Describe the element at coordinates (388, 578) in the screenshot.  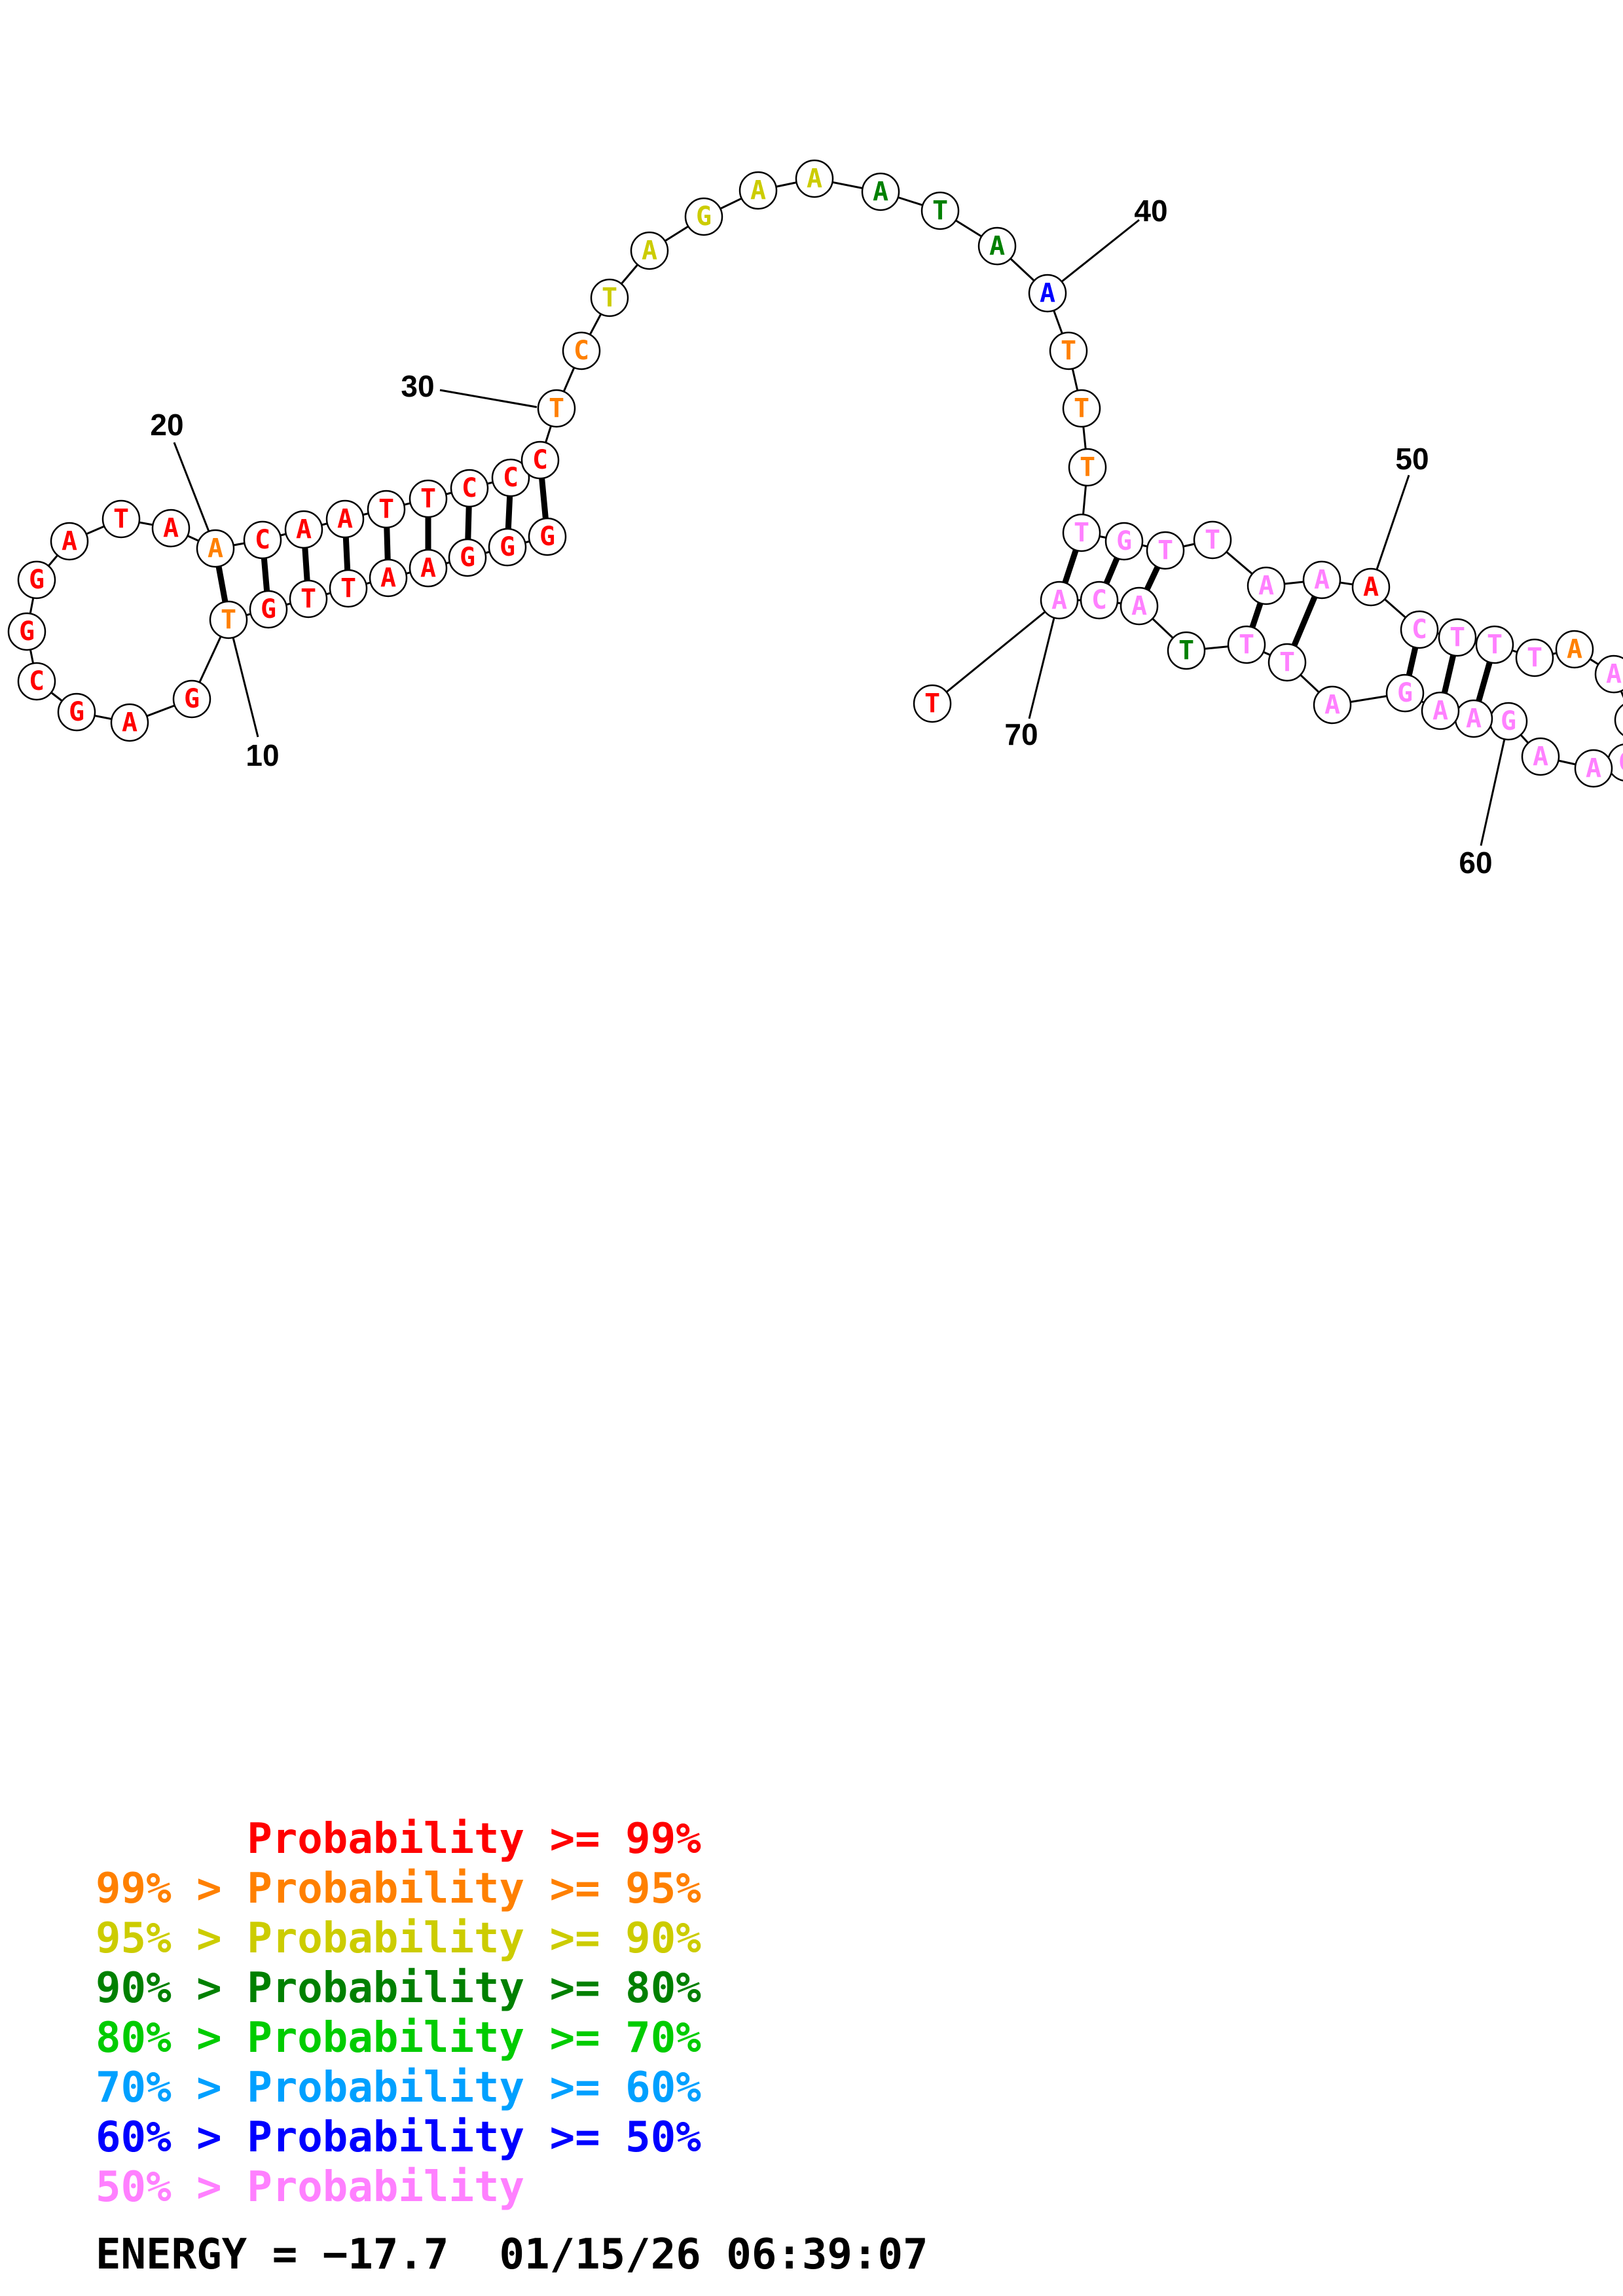
I see `nucleotide-5: A` at that location.